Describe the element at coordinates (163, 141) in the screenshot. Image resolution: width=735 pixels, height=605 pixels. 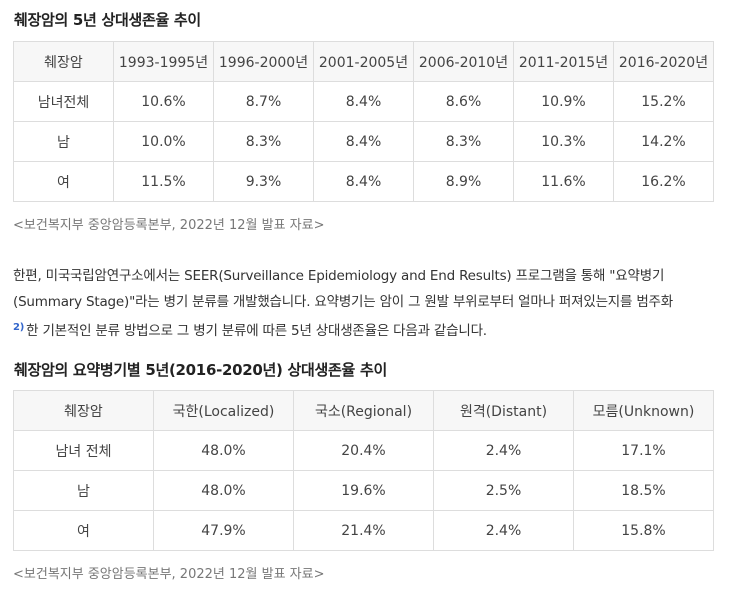
I see `table-cell: 10.0%` at that location.